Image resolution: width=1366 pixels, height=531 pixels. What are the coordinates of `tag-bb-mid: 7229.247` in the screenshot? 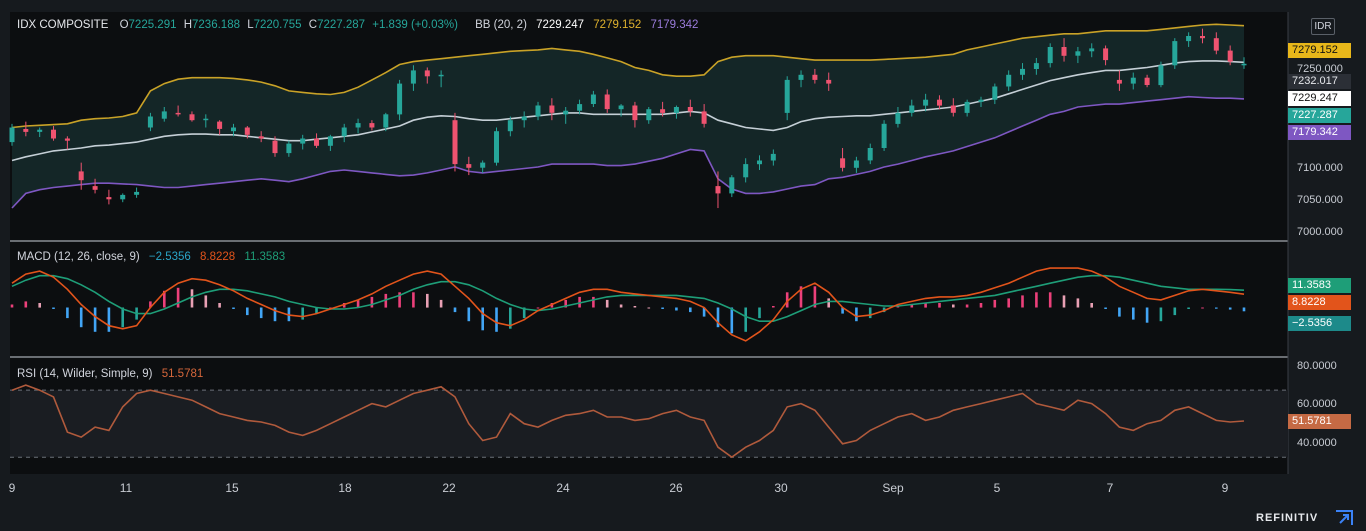 It's located at (1319, 98).